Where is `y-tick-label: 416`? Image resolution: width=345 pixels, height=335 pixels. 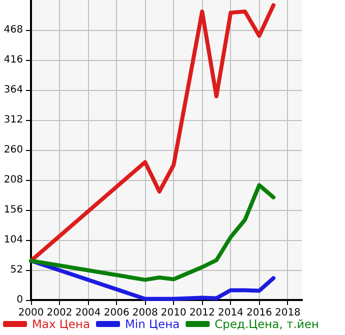
y-tick-label: 416 is located at coordinates (13, 60).